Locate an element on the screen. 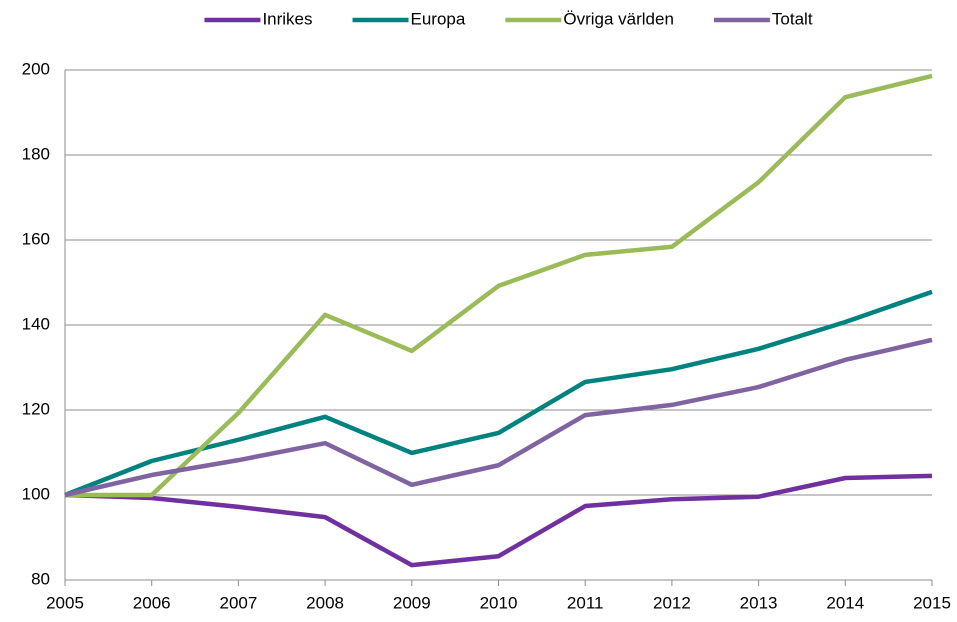 This screenshot has height=622, width=957. x-tick-label: 2005 is located at coordinates (65, 602).